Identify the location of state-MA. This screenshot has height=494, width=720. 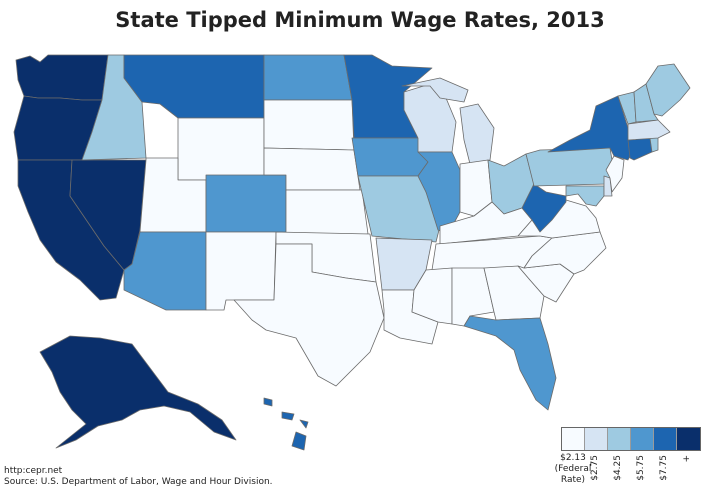
(649, 130).